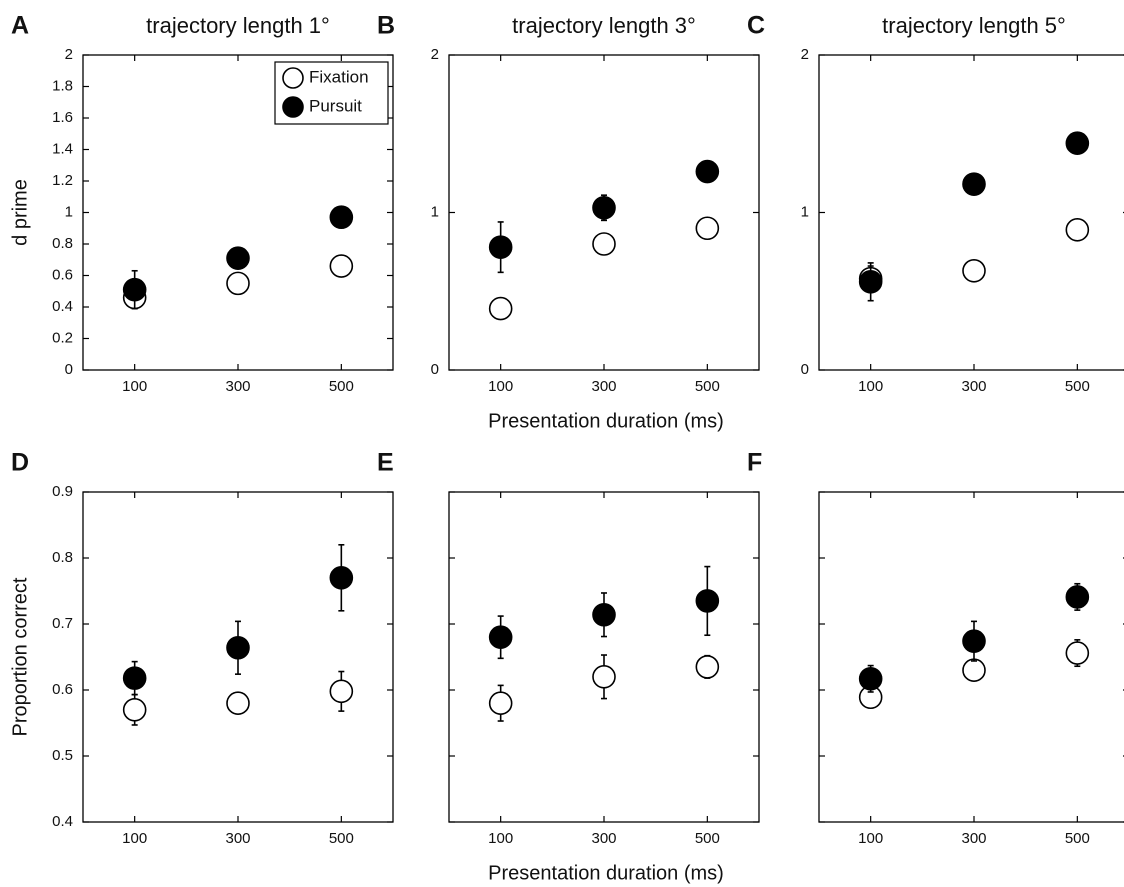  Describe the element at coordinates (62, 148) in the screenshot. I see `y-tick-label: 1.4` at that location.